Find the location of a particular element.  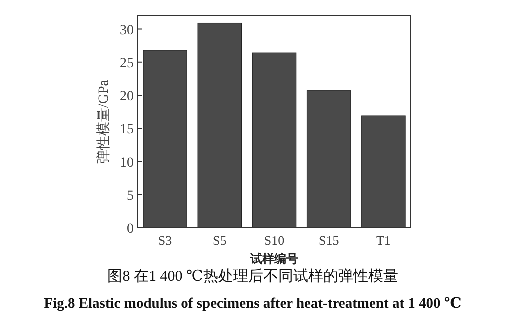

caption: Fig.8 Elastic modulus of specimens after heat-treatment at 1 400 ℃ is located at coordinates (253, 304).